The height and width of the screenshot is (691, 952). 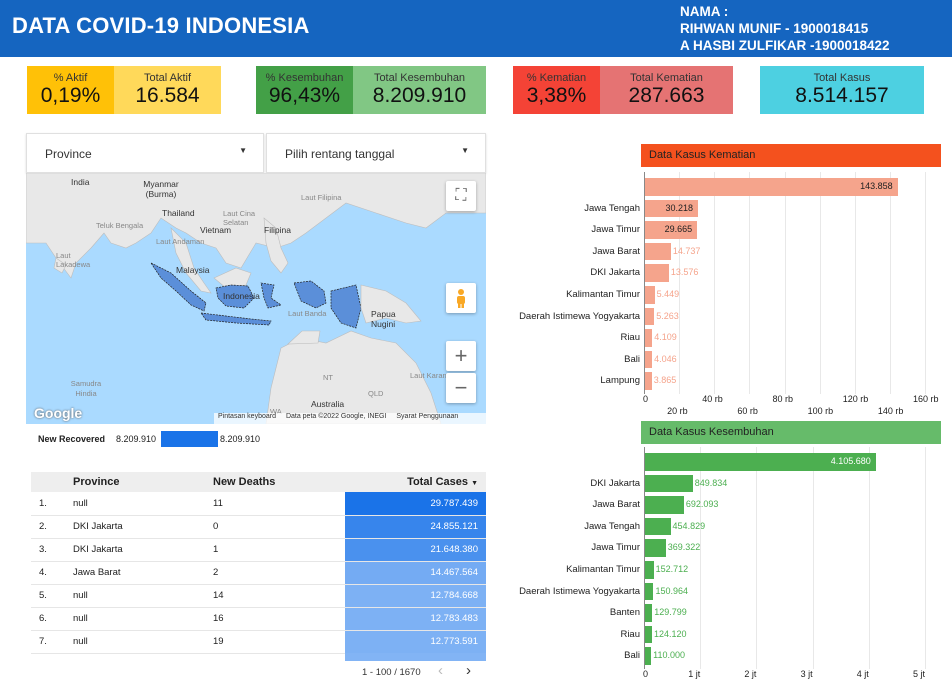 I want to click on category-label: Kalimantan Timur, so click(x=603, y=294).